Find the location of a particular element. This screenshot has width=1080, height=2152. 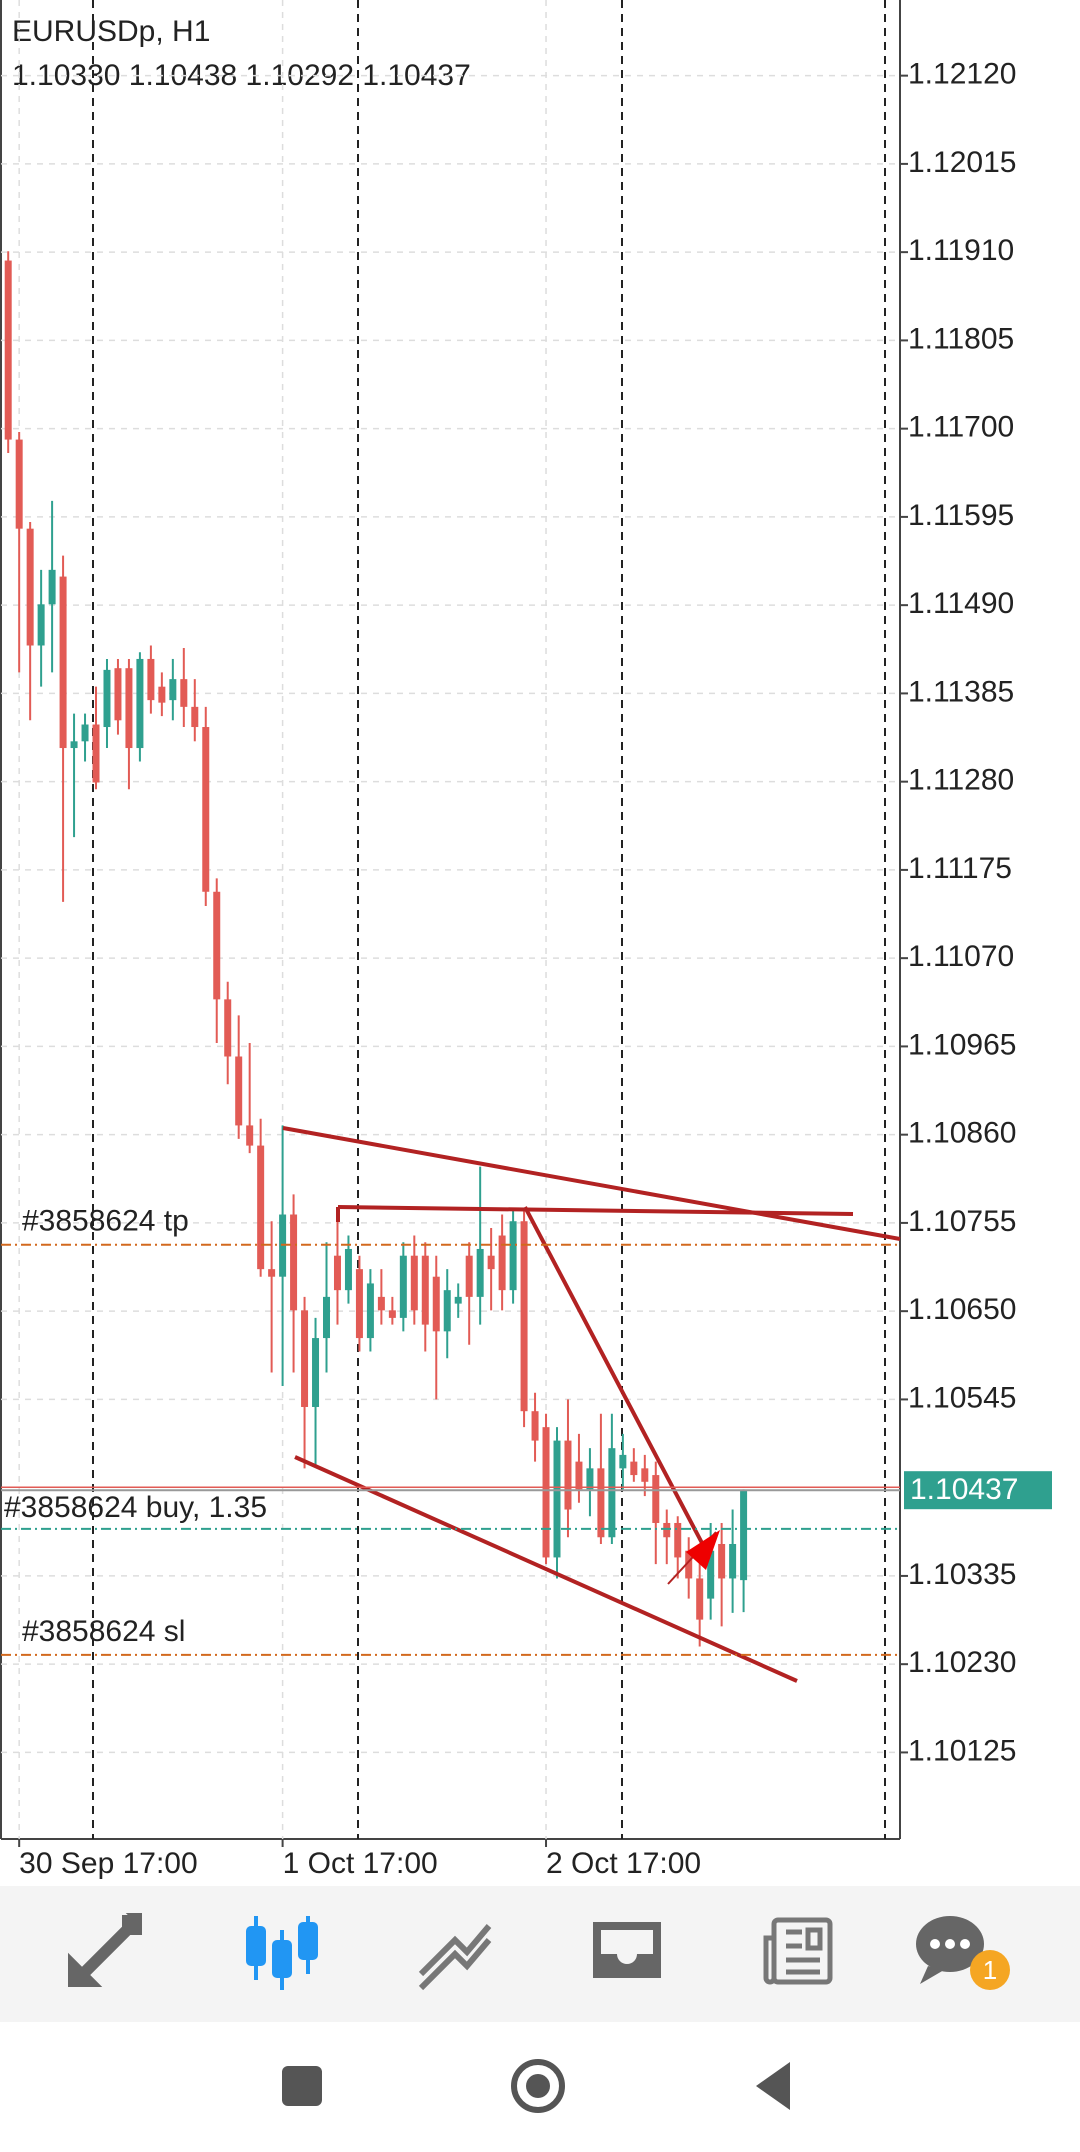

x-tick-label: 2 Oct 17:00 is located at coordinates (623, 1863).